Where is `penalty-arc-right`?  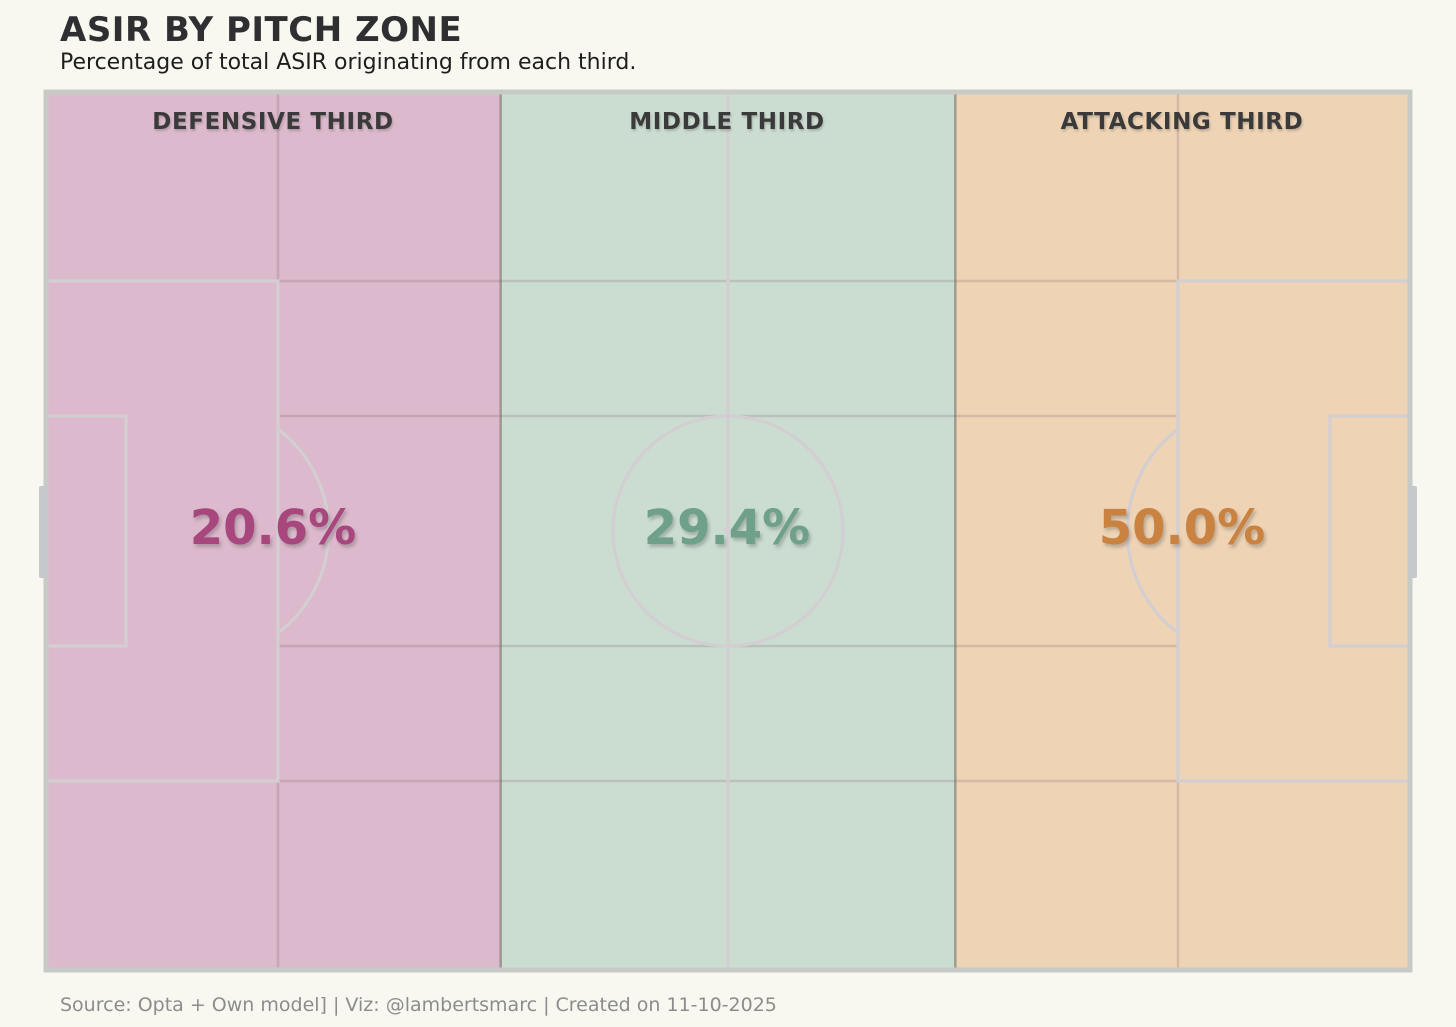
penalty-arc-right is located at coordinates (1152, 531).